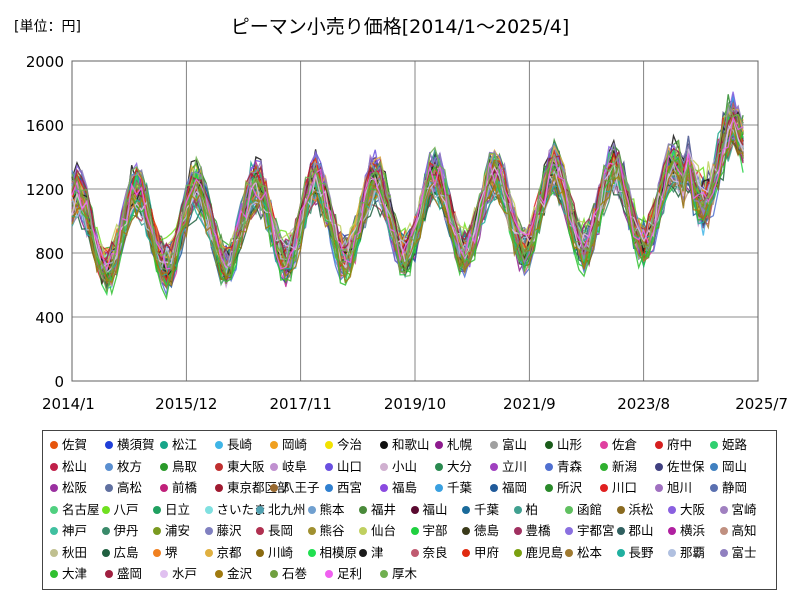  What do you see at coordinates (508, 488) in the screenshot?
I see `legend-item: 福岡` at bounding box center [508, 488].